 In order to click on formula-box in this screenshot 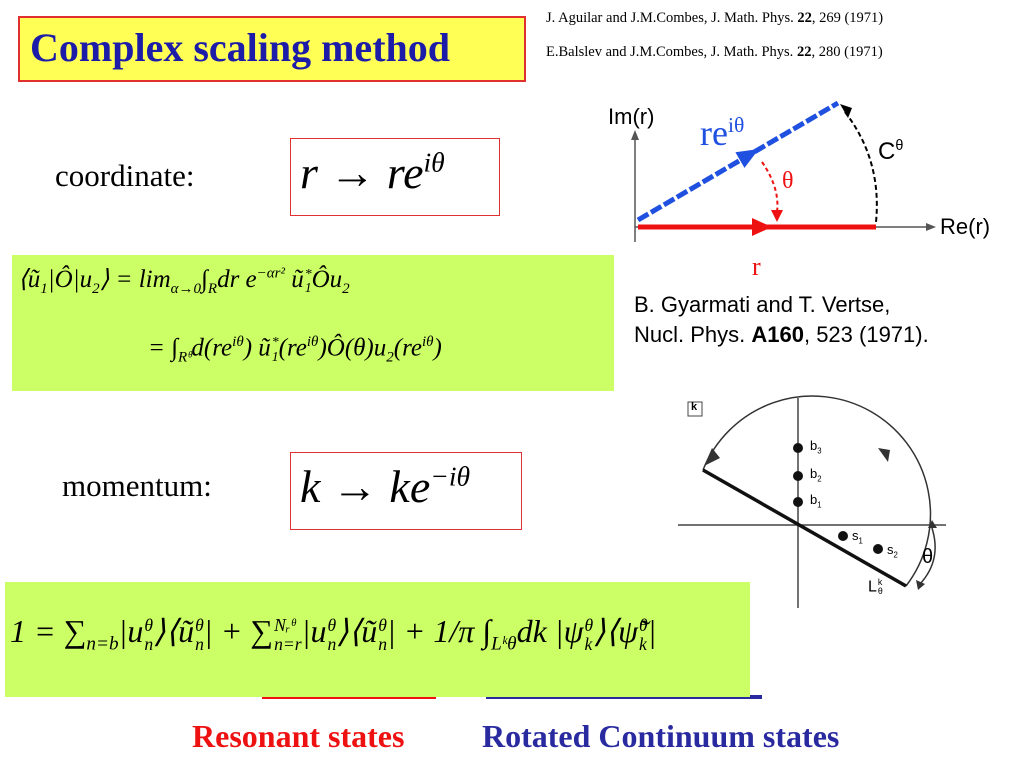, I will do `click(406, 491)`.